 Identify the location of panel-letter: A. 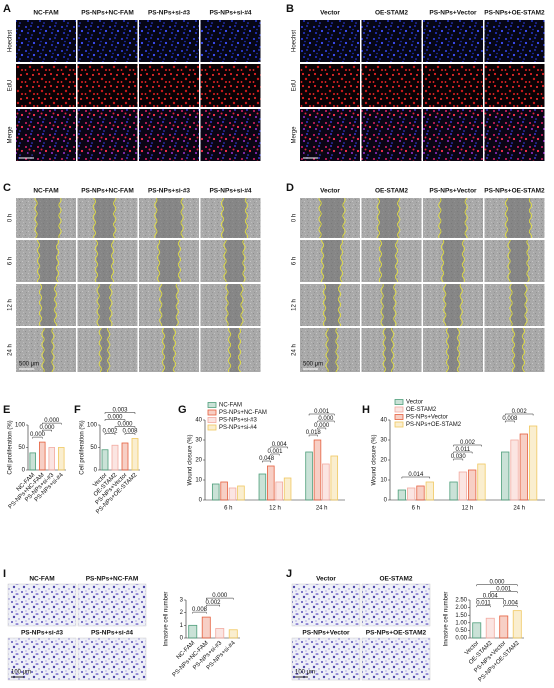
(7, 9).